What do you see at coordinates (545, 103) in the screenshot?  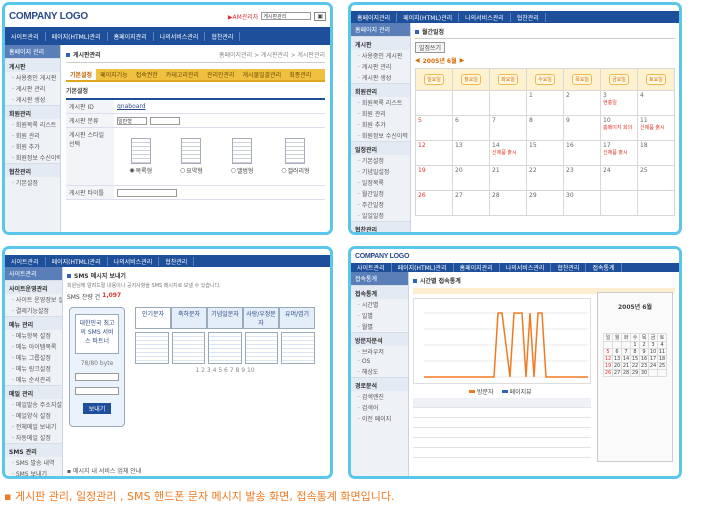 I see `calendar-day: 1` at bounding box center [545, 103].